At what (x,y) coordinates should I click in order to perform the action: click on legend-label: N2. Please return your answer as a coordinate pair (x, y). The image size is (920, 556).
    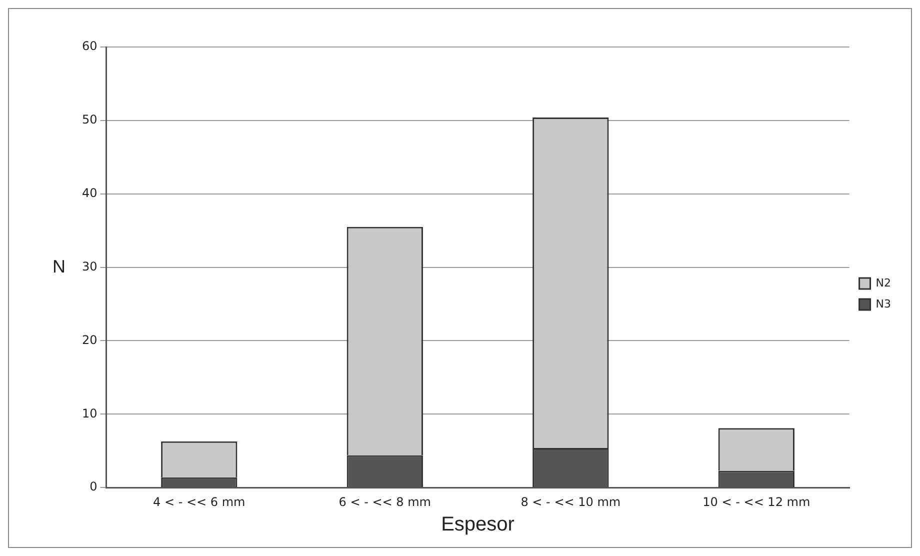
    Looking at the image, I should click on (884, 283).